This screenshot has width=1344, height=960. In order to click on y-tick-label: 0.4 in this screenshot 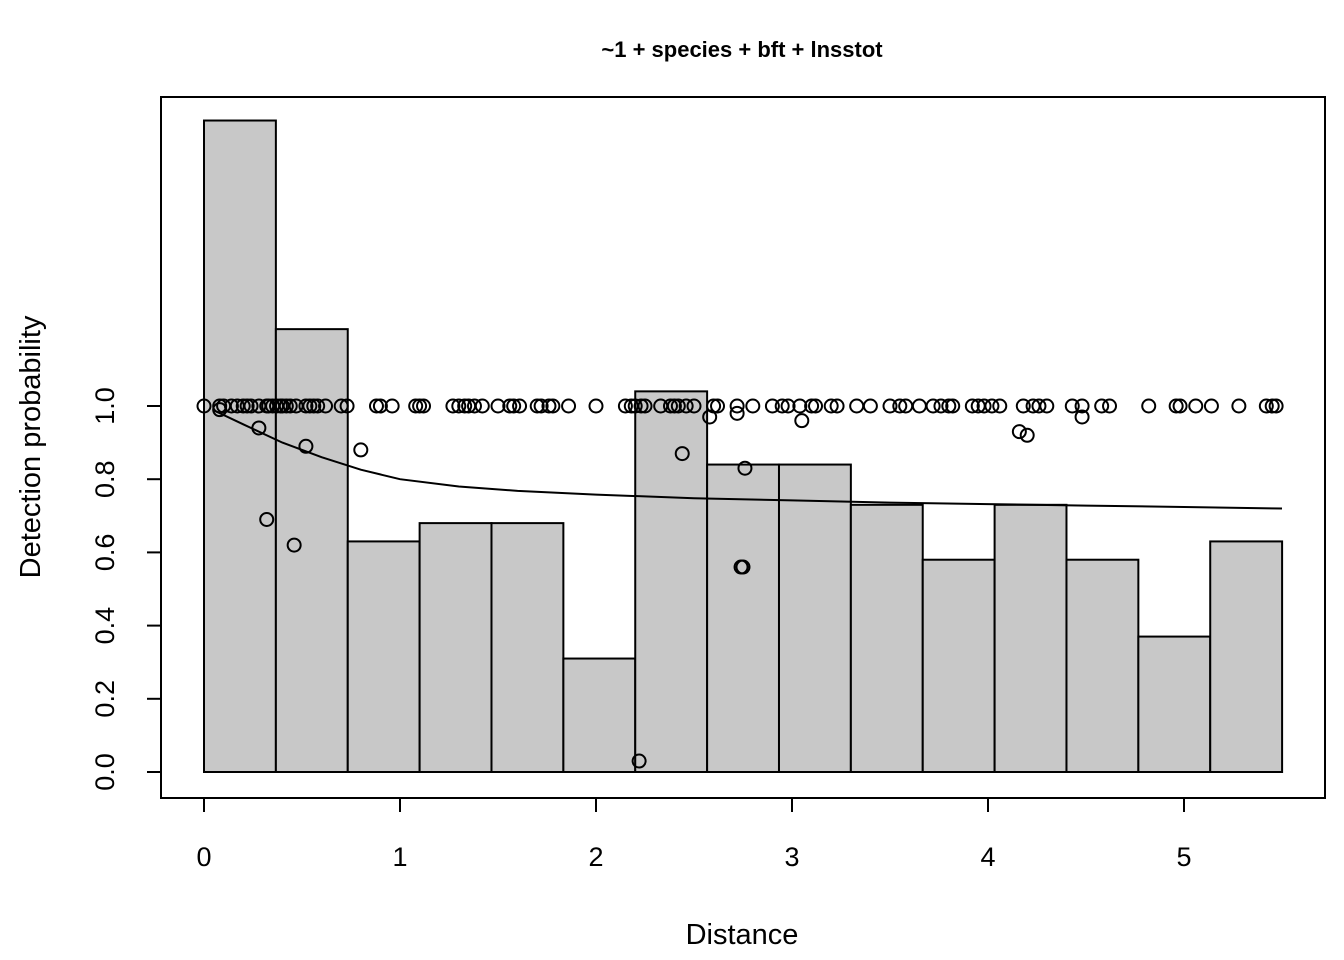, I will do `click(105, 626)`.